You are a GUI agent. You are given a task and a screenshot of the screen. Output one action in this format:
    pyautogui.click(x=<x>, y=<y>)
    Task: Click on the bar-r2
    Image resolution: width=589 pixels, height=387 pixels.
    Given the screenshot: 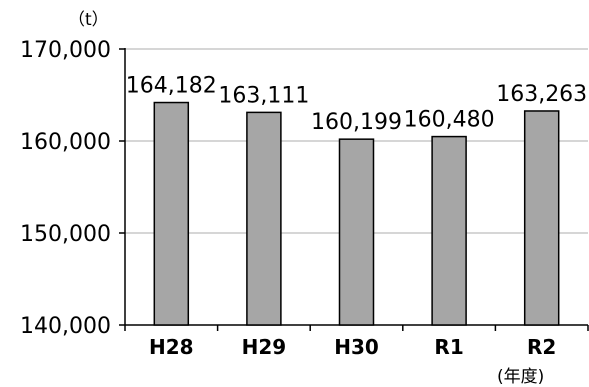 What is the action you would take?
    pyautogui.click(x=541, y=218)
    